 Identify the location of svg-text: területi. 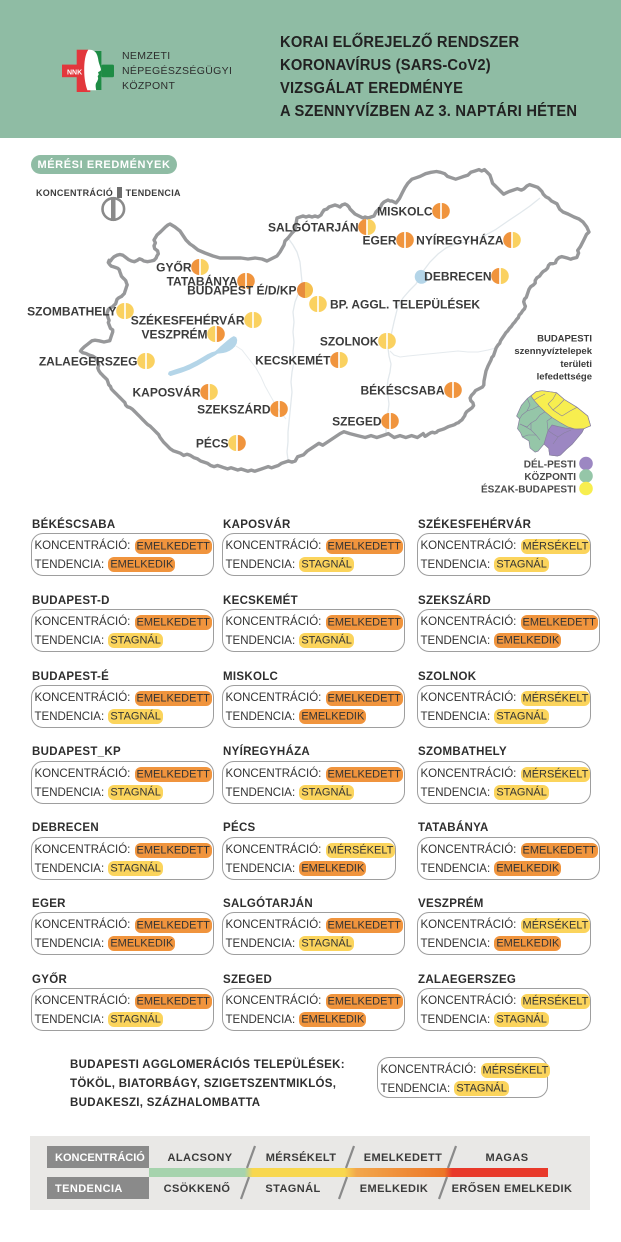
(576, 364).